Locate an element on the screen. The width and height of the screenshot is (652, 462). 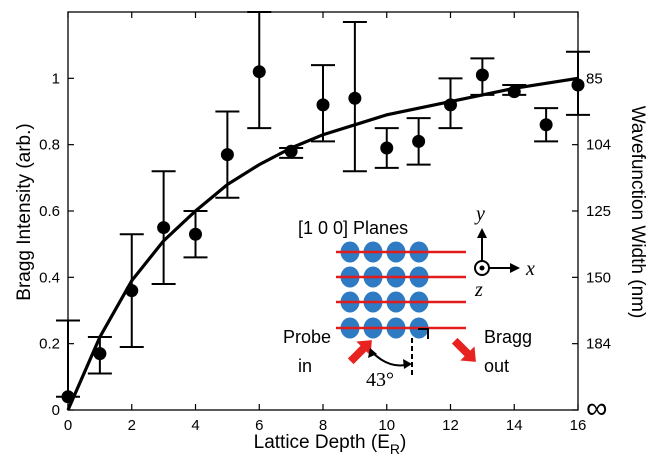
lattice-atoms is located at coordinates (401, 290).